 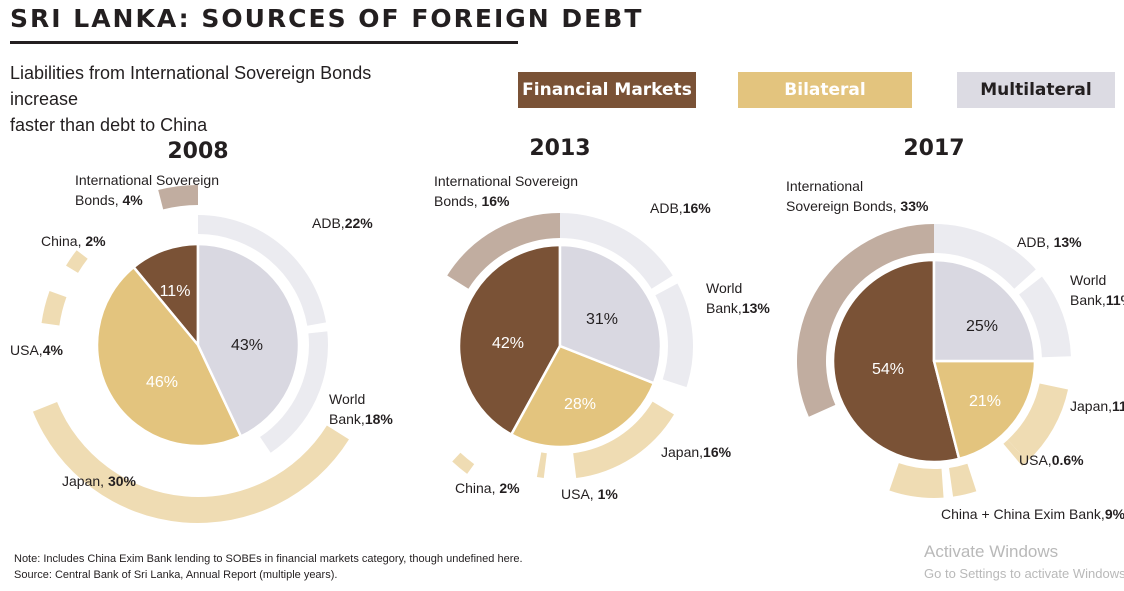 I want to click on subtitle-line: faster than debt to China, so click(x=109, y=125).